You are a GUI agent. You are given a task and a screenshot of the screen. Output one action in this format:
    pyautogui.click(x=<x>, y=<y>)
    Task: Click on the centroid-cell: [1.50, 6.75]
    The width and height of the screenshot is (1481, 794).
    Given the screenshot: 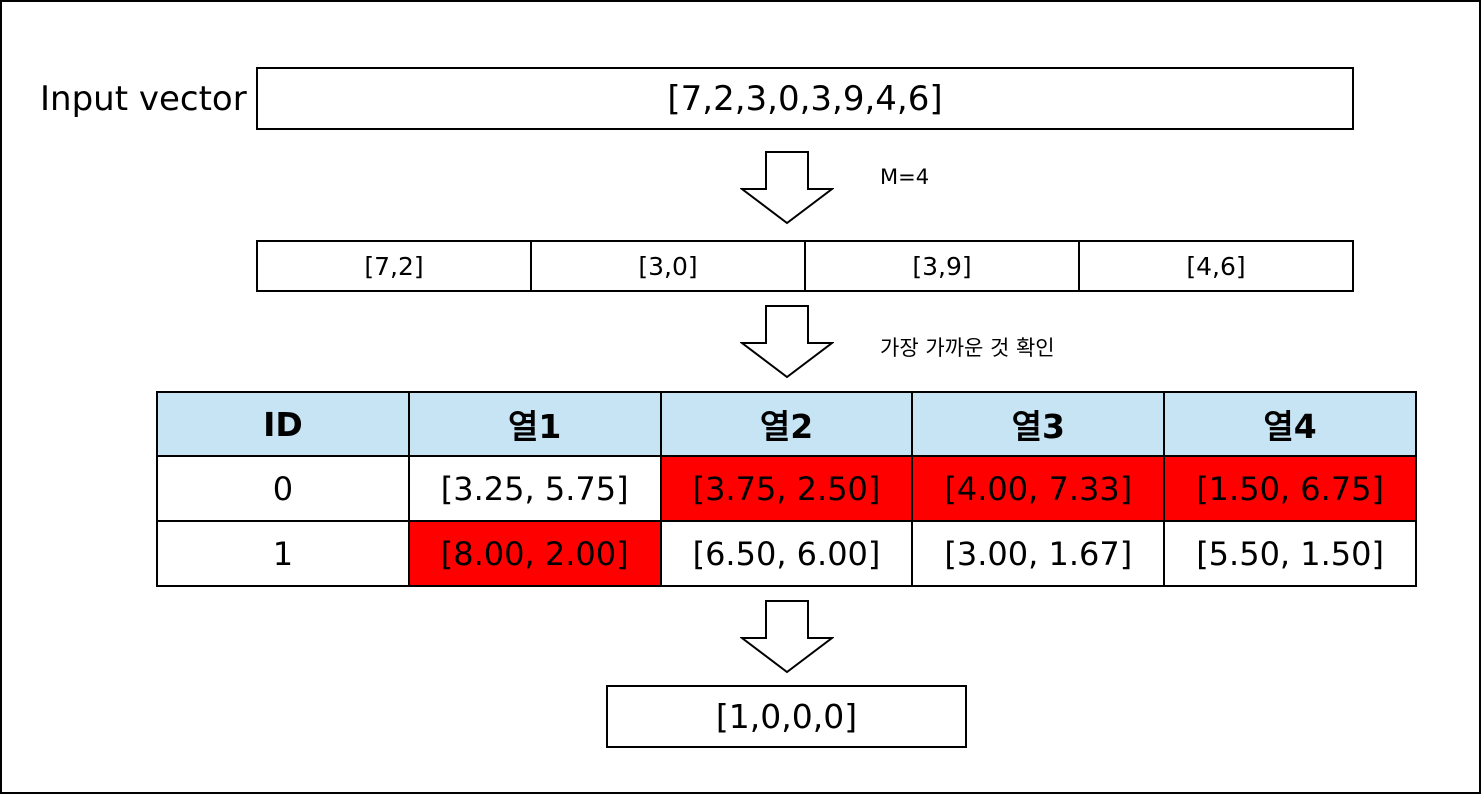 What is the action you would take?
    pyautogui.click(x=1290, y=488)
    